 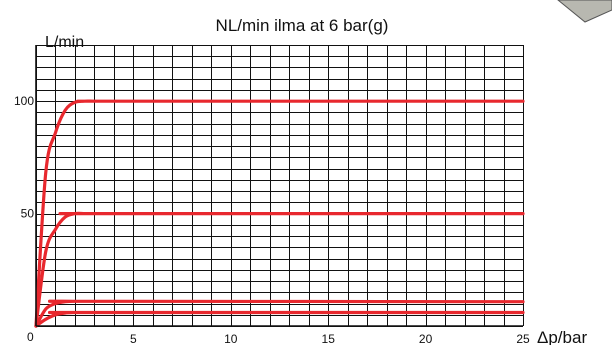 What do you see at coordinates (562, 336) in the screenshot?
I see `x-axis-label: Δp/bar` at bounding box center [562, 336].